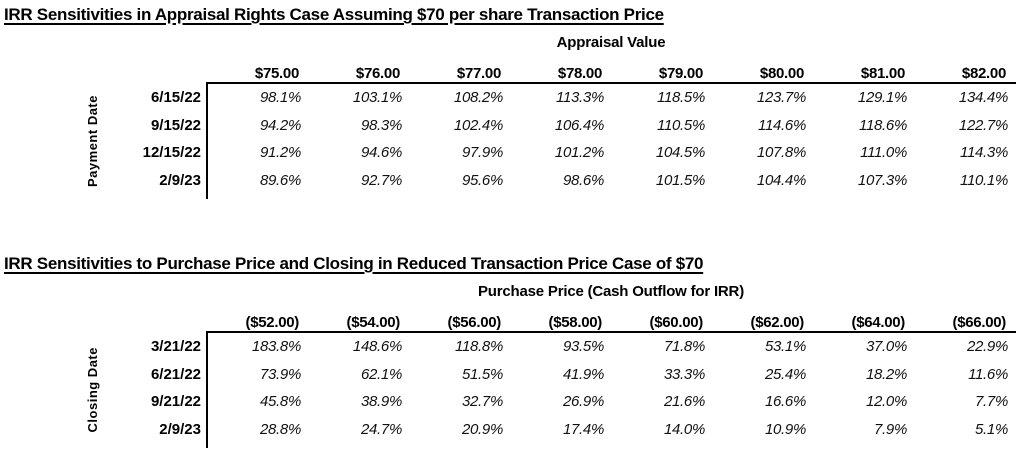 This screenshot has width=1024, height=450. I want to click on column-header: ($64.00), so click(878, 322).